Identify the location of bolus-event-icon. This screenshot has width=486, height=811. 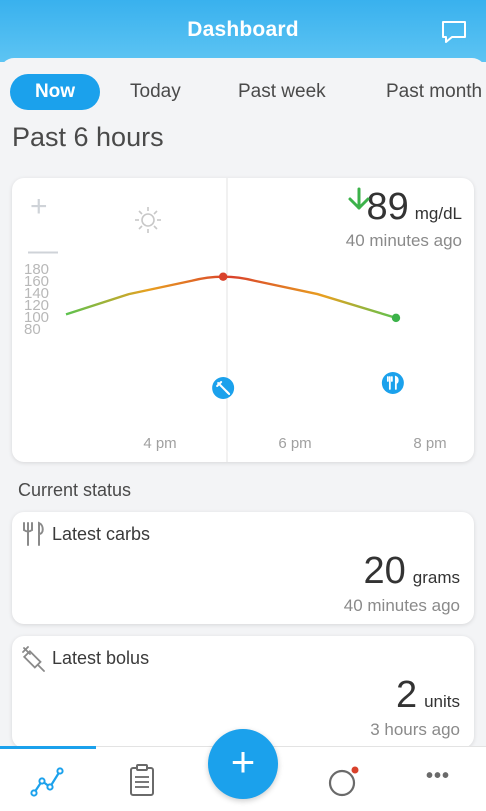
(223, 388).